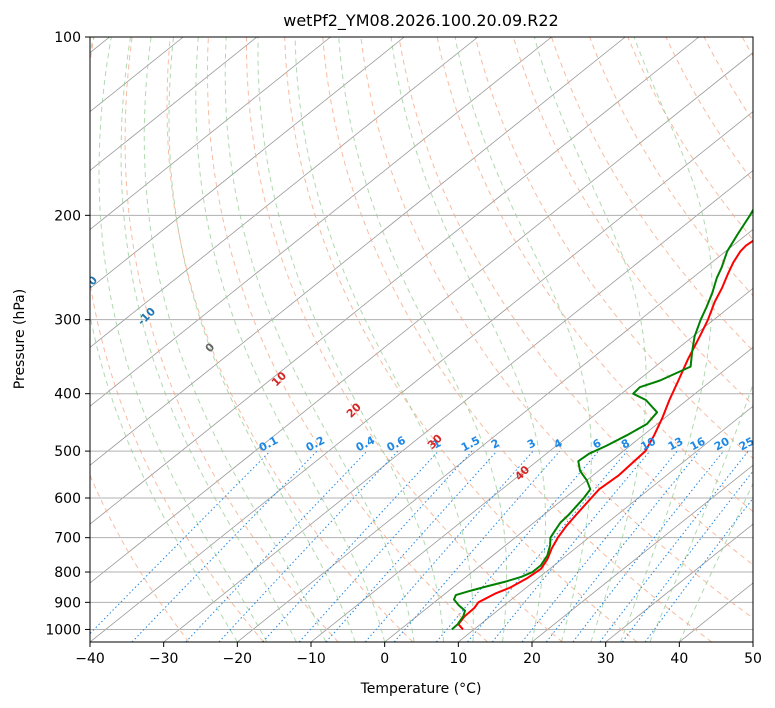 This screenshot has height=708, width=775. Describe the element at coordinates (420, 21) in the screenshot. I see `chart-title: wetPf2_YM08.2026.100.20.09.R22` at that location.